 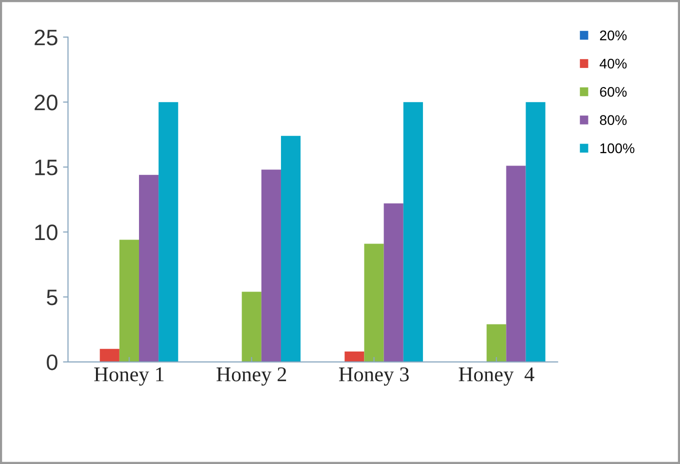 I want to click on x-tick-label: Honey 2, so click(x=251, y=376).